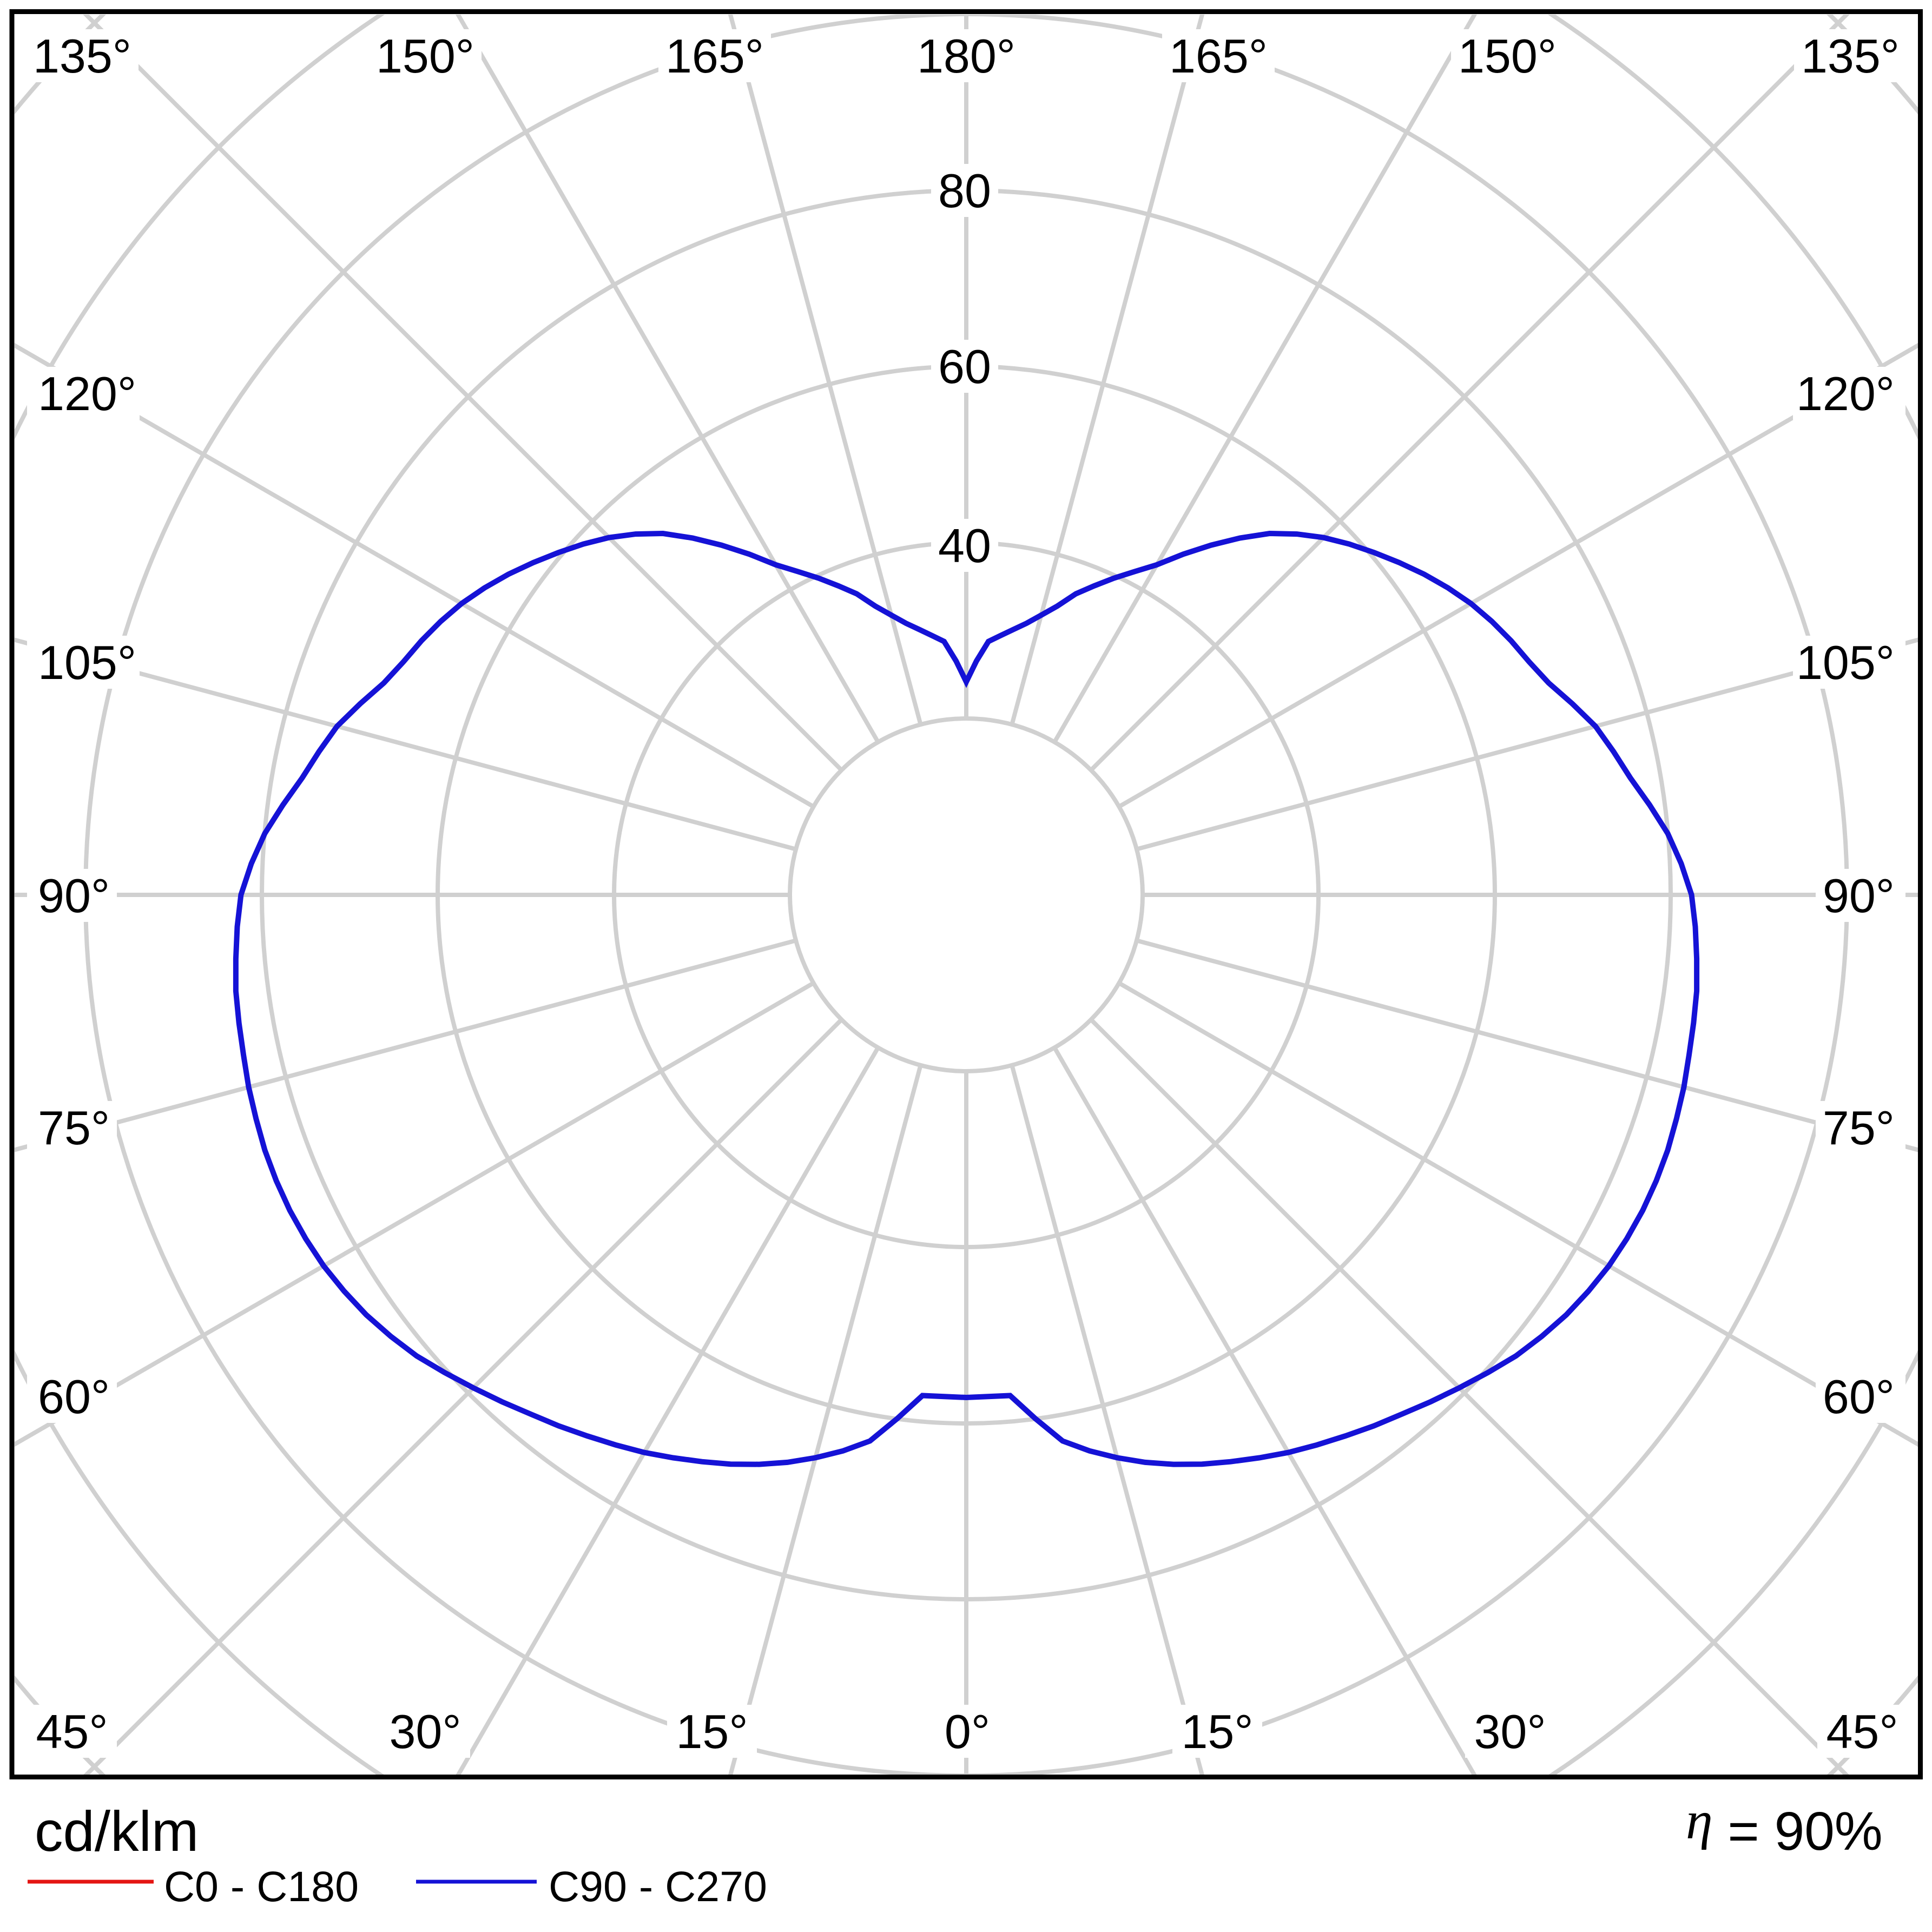 This screenshot has width=1932, height=1932. What do you see at coordinates (261, 1886) in the screenshot?
I see `svg-text: C0 - C180` at bounding box center [261, 1886].